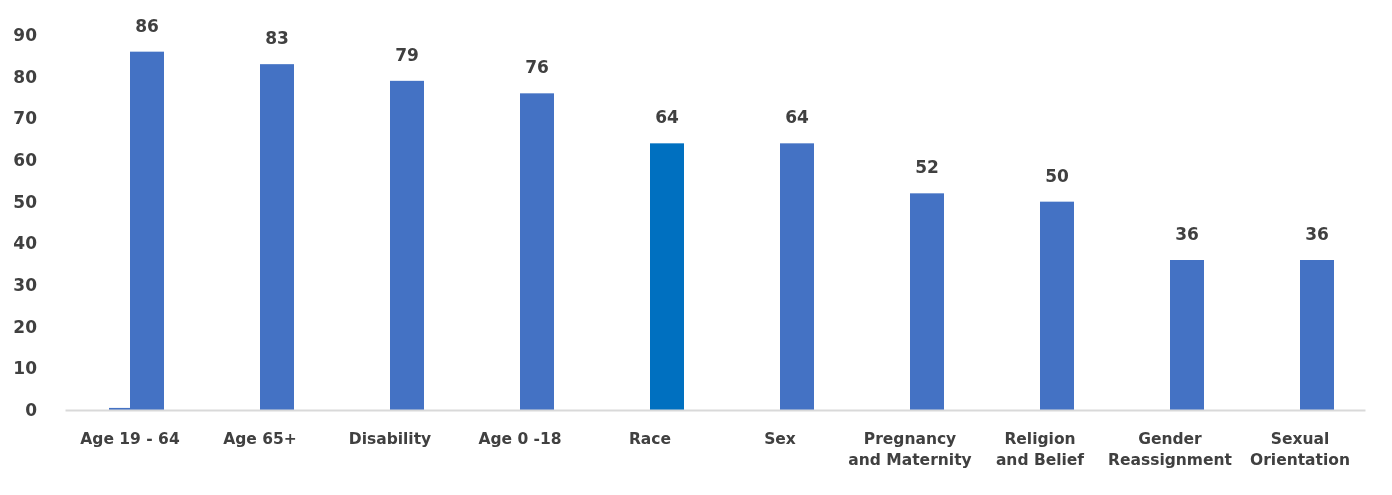 The height and width of the screenshot is (495, 1392). I want to click on y-tick-label: 40, so click(25, 243).